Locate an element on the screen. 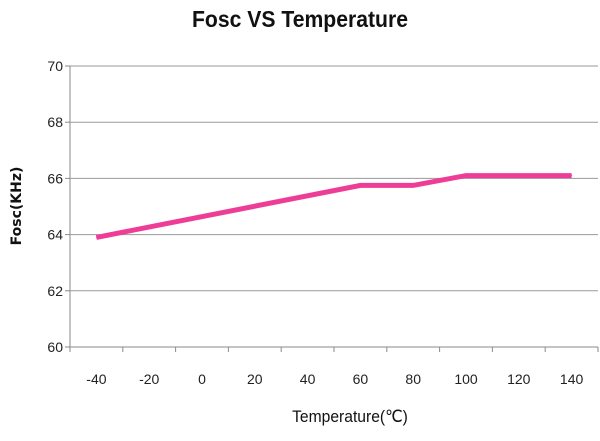 This screenshot has height=441, width=600. y-tick-label: 66 is located at coordinates (55, 178).